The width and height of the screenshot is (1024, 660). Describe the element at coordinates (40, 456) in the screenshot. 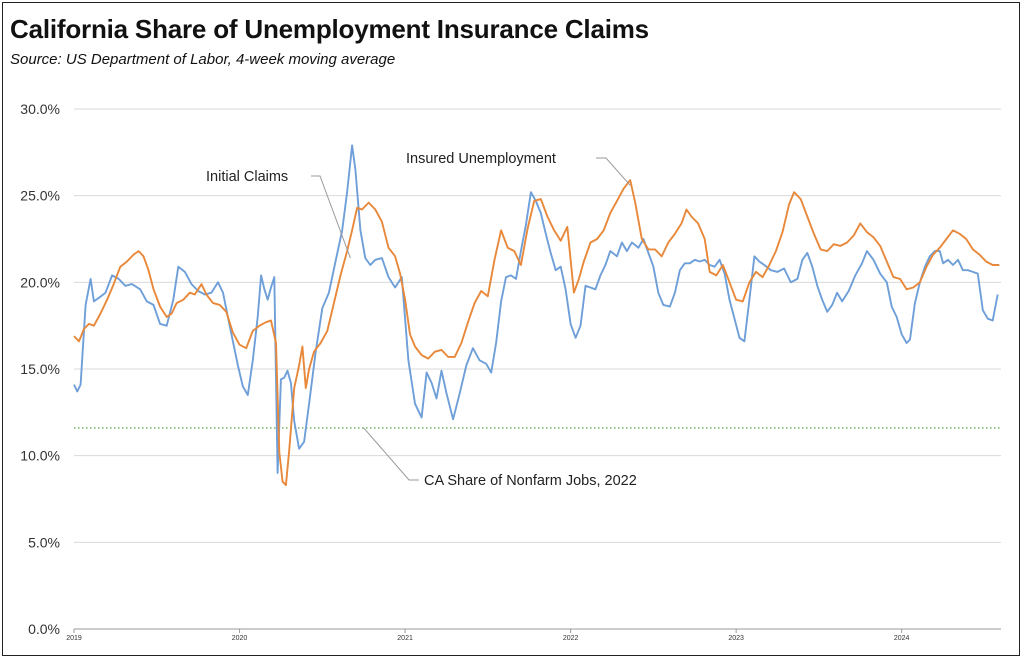

I see `y-tick-label: 10.0%` at that location.